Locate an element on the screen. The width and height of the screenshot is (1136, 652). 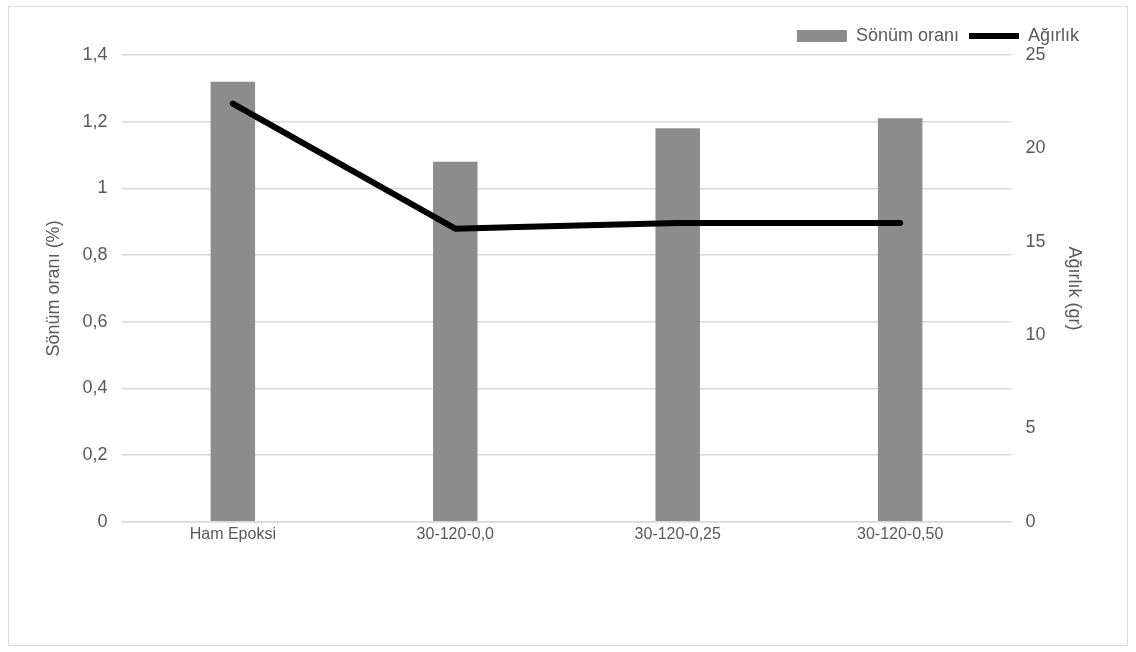
y2-tick-label: 10 is located at coordinates (1035, 334).